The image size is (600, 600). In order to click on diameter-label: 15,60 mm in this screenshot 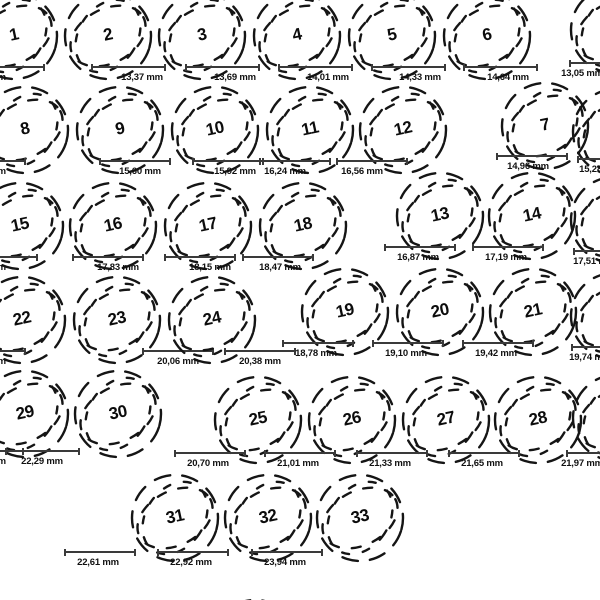, I will do `click(140, 171)`.